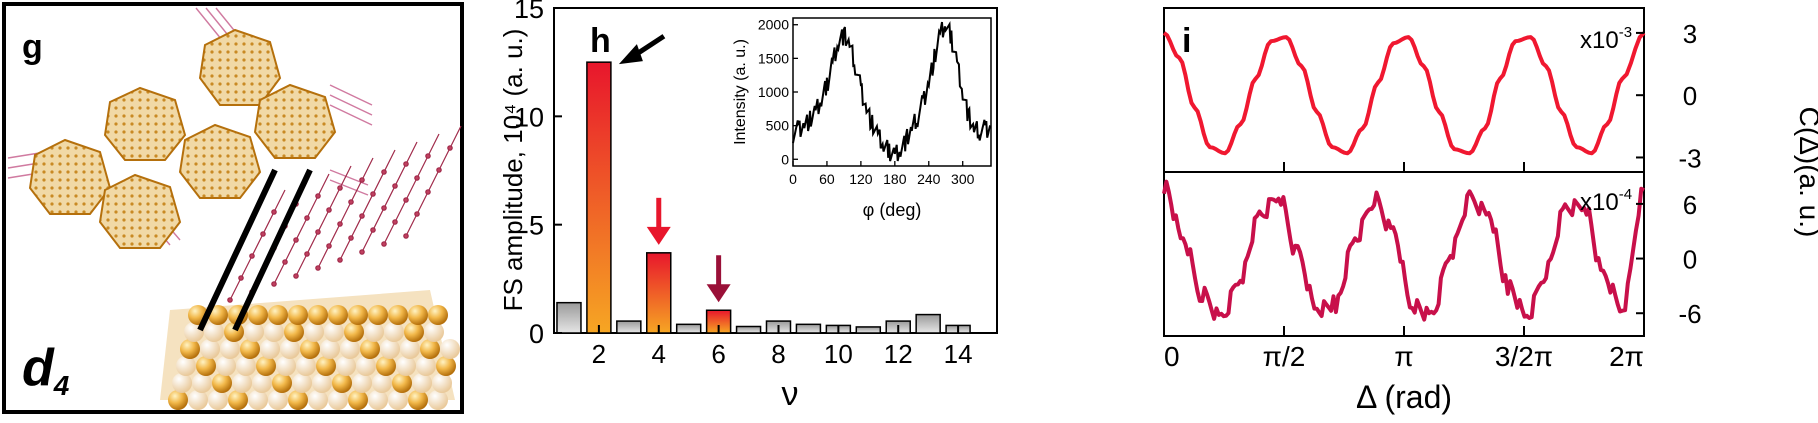 This screenshot has width=1818, height=423. Describe the element at coordinates (778, 92) in the screenshot. I see `inset-y-ticks: 0 500 1000 1500 2000` at that location.